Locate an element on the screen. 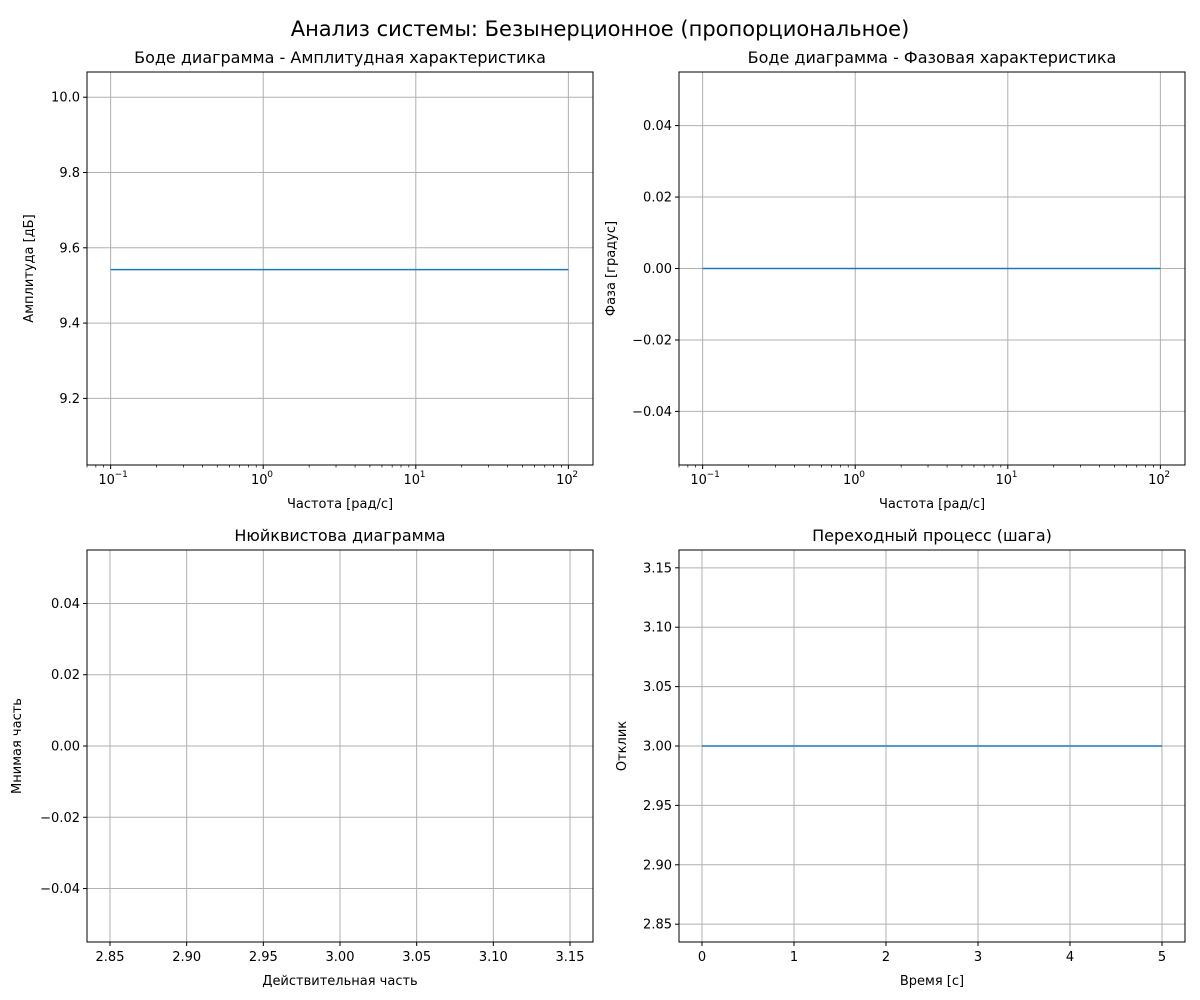 This screenshot has width=1200, height=1000. x-tick-label: 2.90 is located at coordinates (186, 957).